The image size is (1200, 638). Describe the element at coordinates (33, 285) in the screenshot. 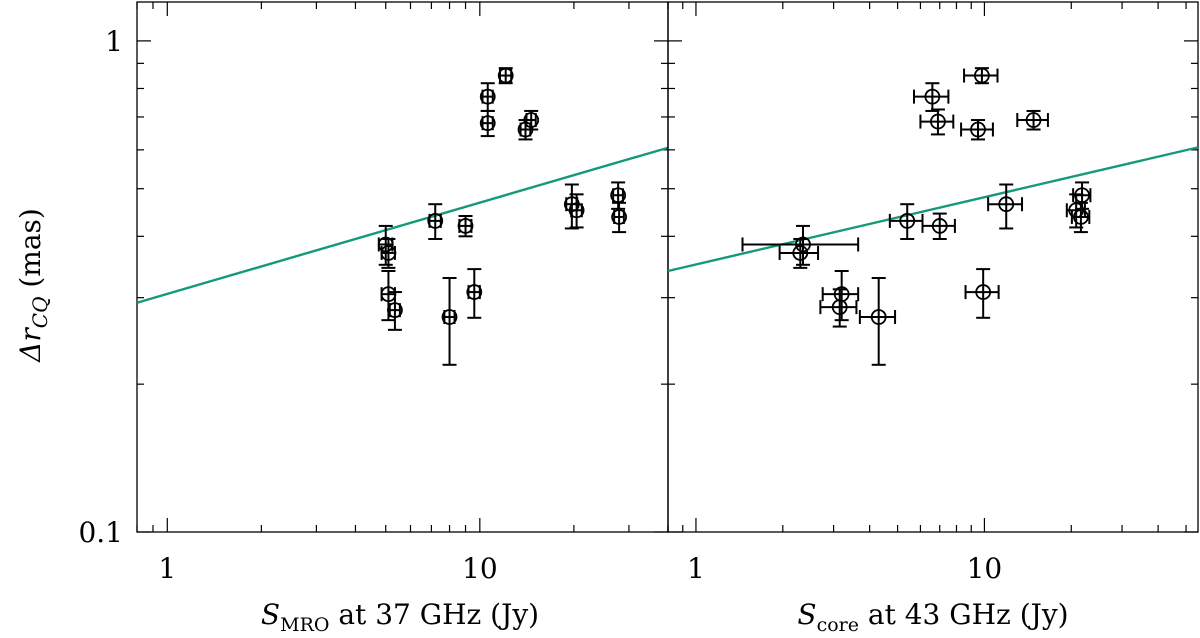

I see `y-axis-label: ΔrCQ (mas)` at that location.